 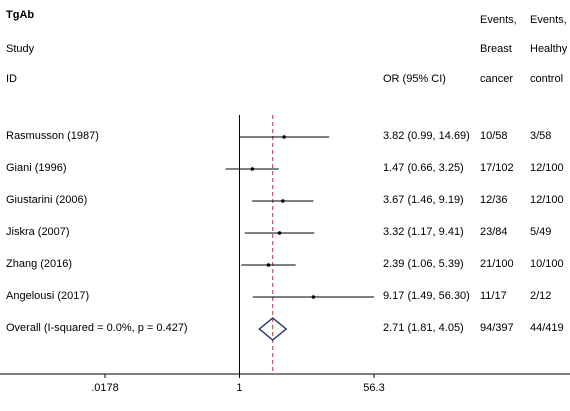 I want to click on x-tick-label: 1, so click(x=239, y=388).